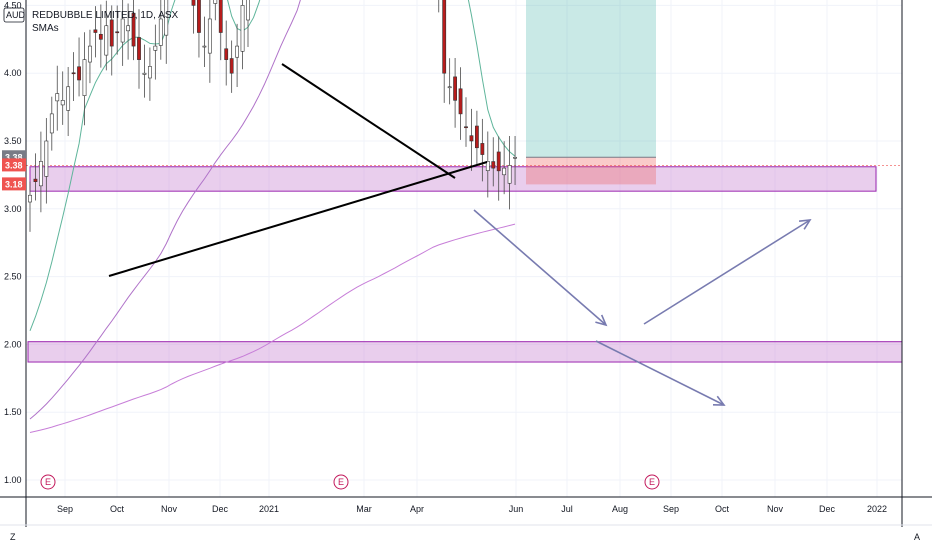 This screenshot has width=932, height=550. What do you see at coordinates (567, 509) in the screenshot?
I see `time-tick-label: Jul` at bounding box center [567, 509].